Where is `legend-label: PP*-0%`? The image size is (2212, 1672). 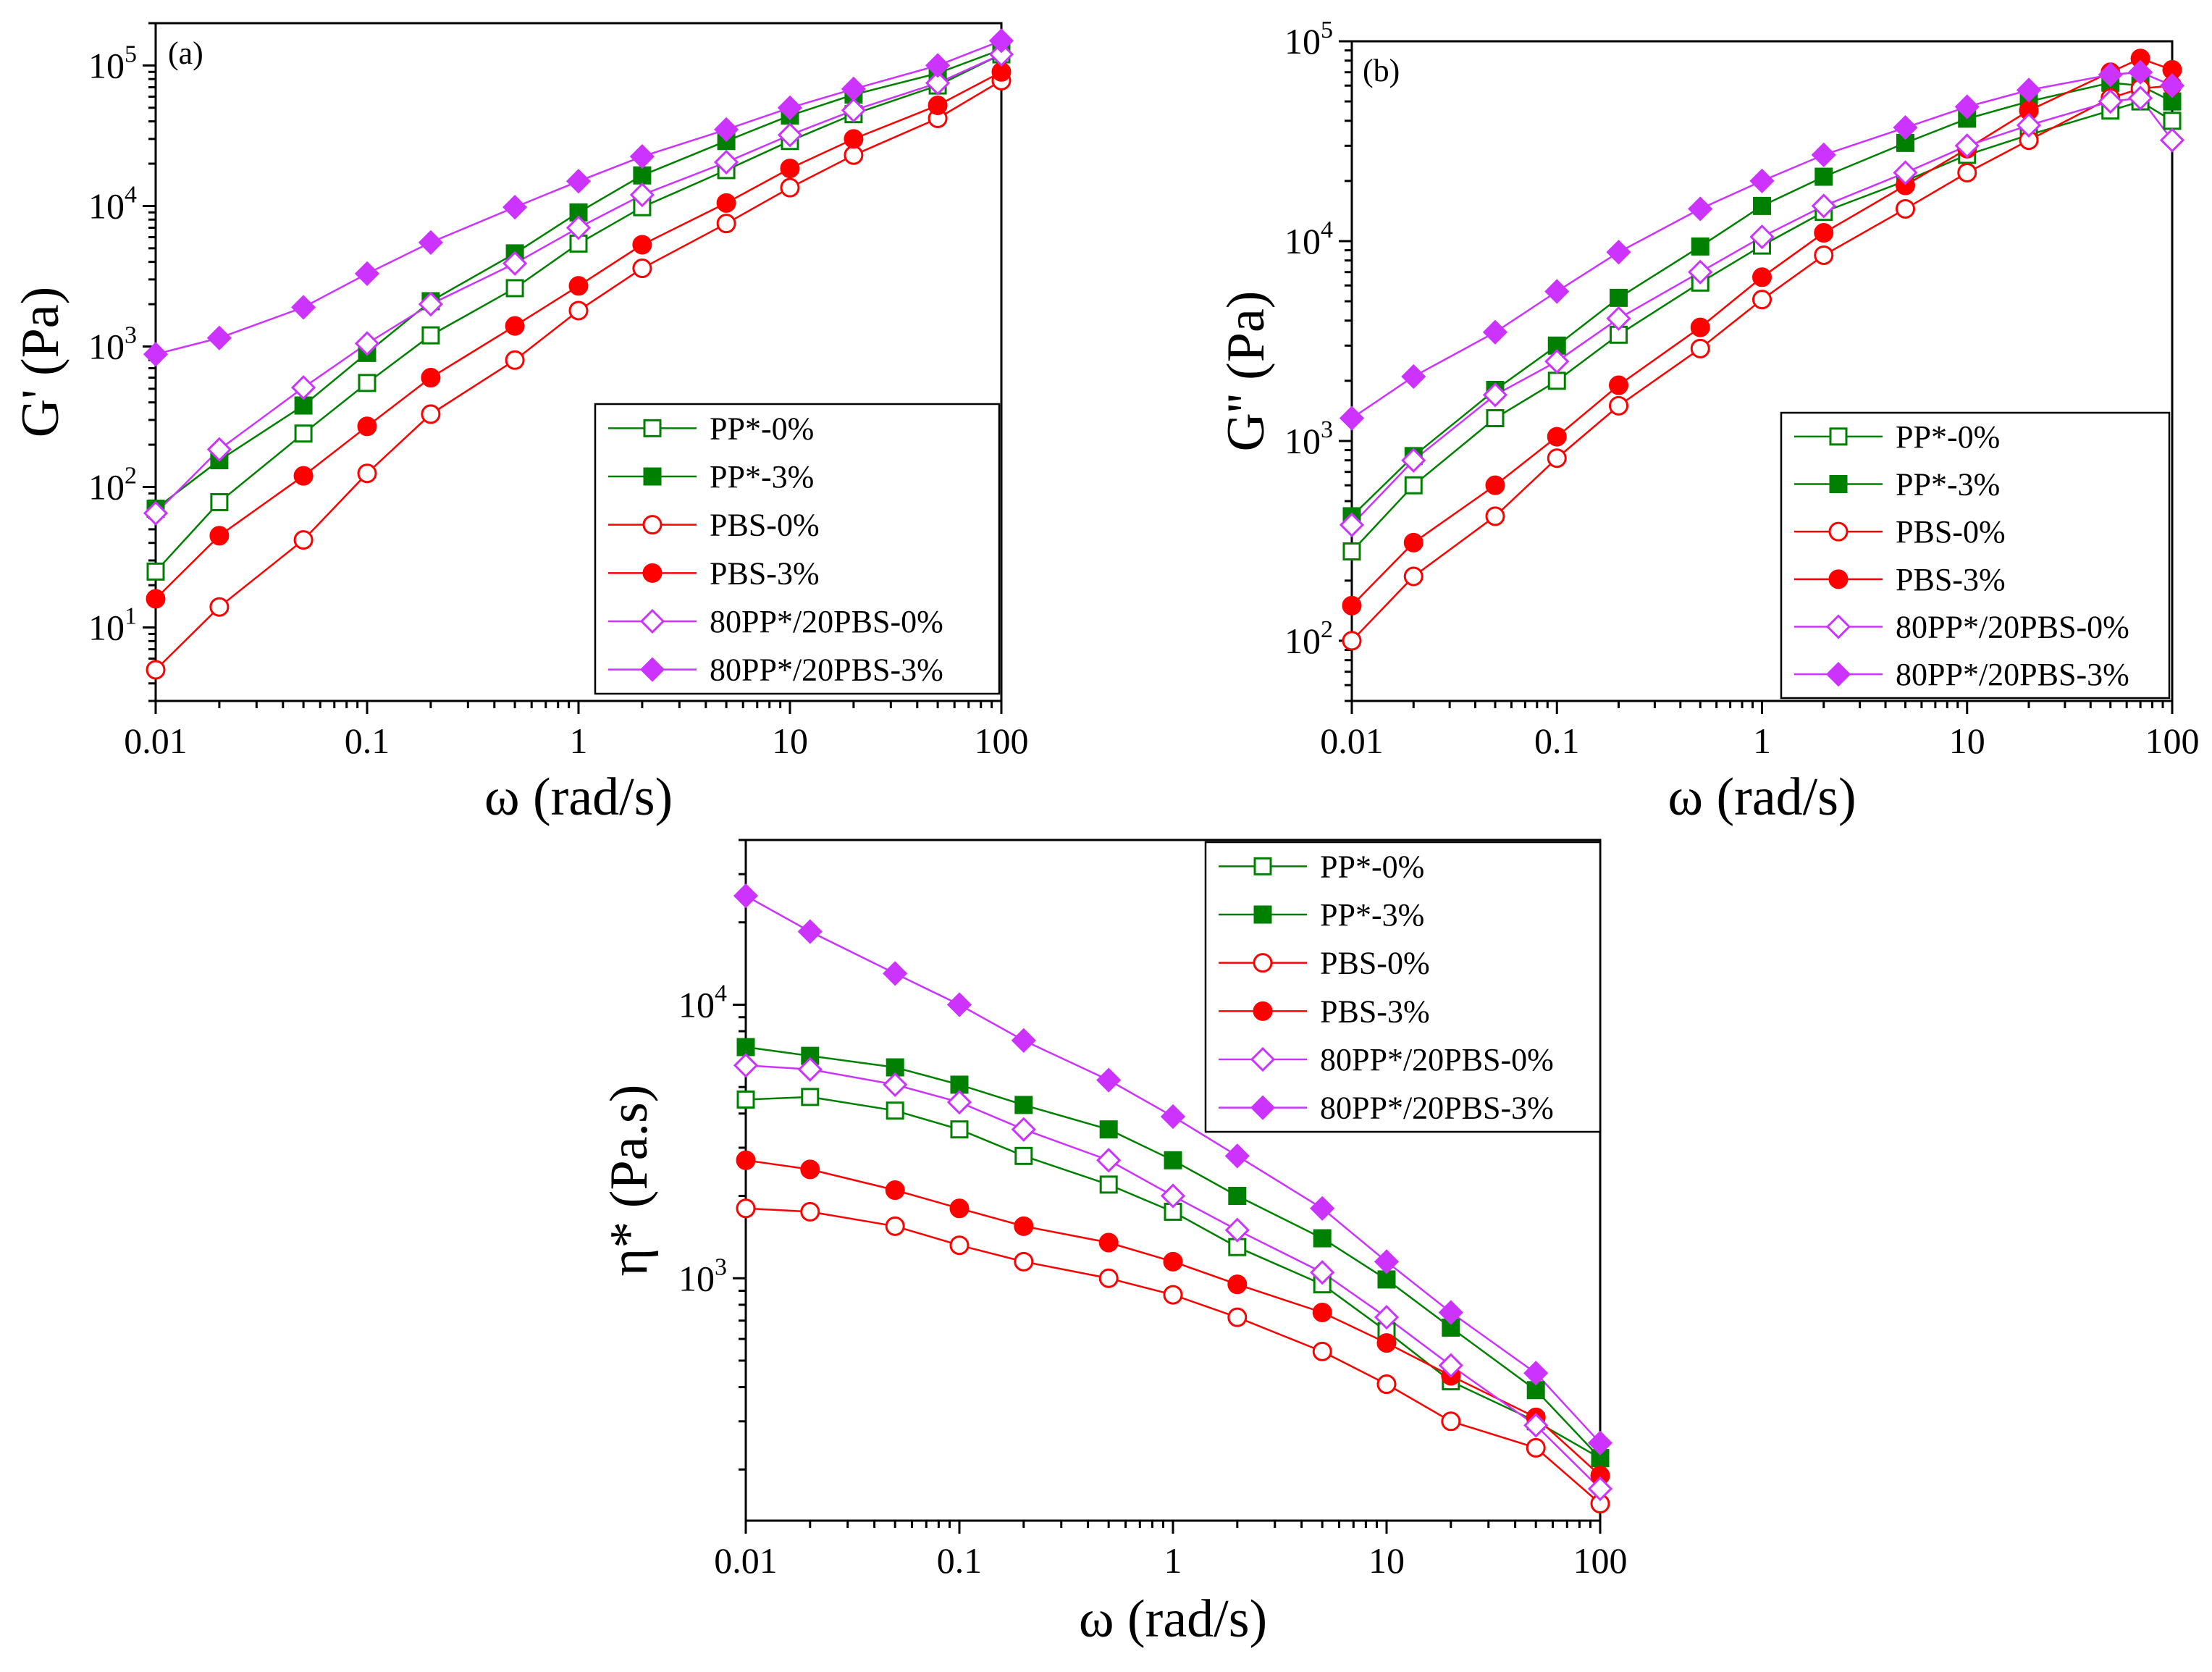
legend-label: PP*-0% is located at coordinates (1948, 437).